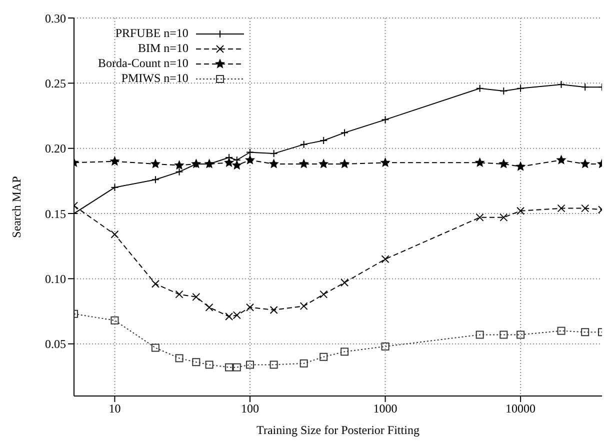 The width and height of the screenshot is (612, 444). I want to click on x-tick-label: 10000, so click(521, 409).